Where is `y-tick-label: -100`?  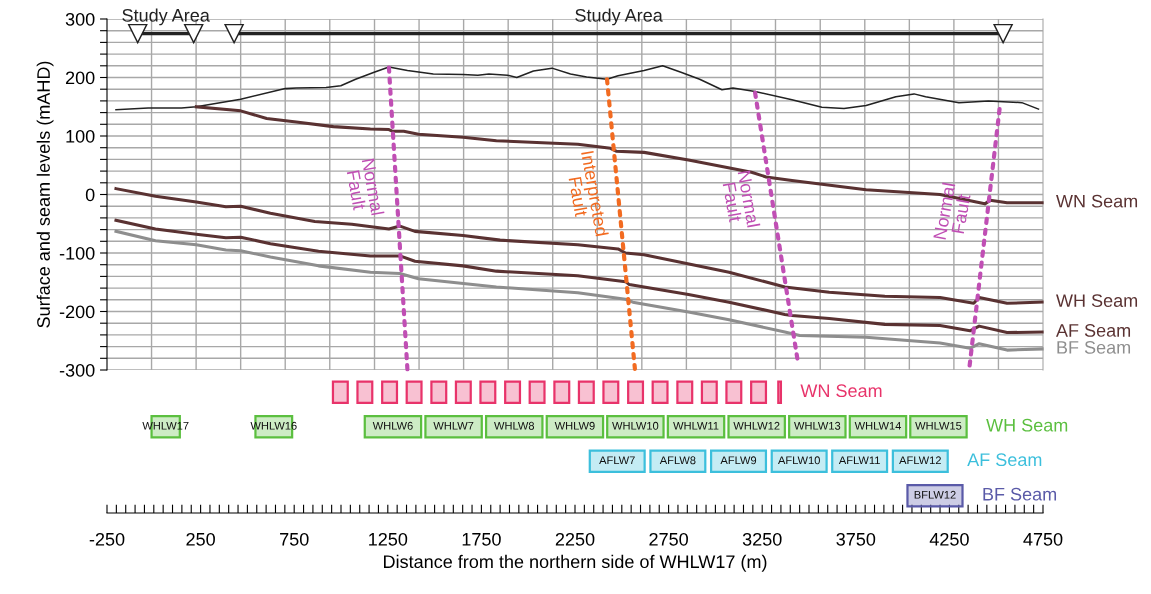 y-tick-label: -100 is located at coordinates (77, 253).